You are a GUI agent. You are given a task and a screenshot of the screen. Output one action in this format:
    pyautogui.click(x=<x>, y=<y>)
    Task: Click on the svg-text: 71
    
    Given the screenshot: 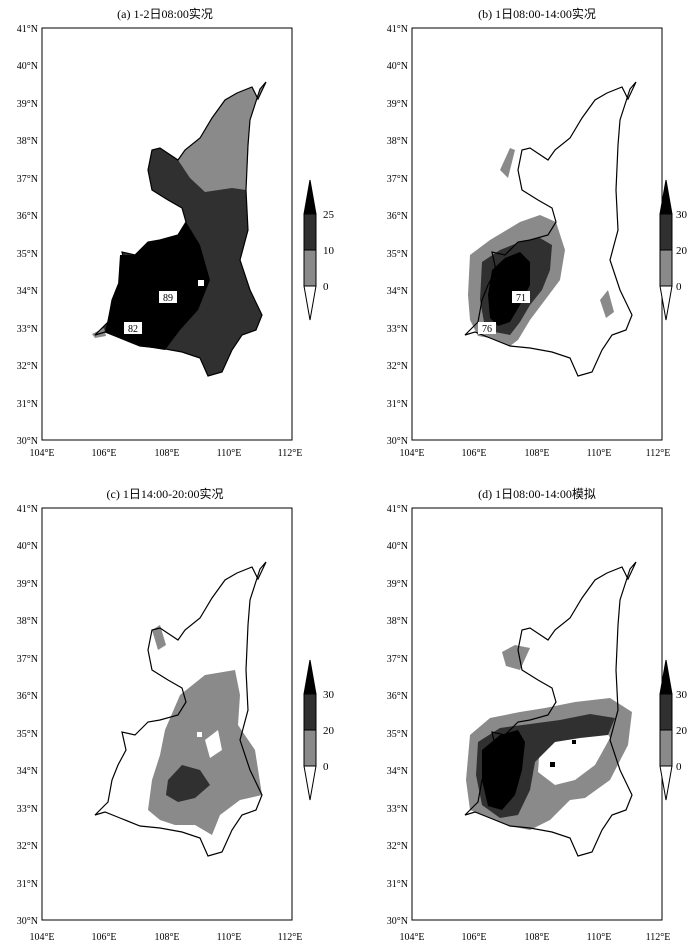 What is the action you would take?
    pyautogui.click(x=521, y=298)
    